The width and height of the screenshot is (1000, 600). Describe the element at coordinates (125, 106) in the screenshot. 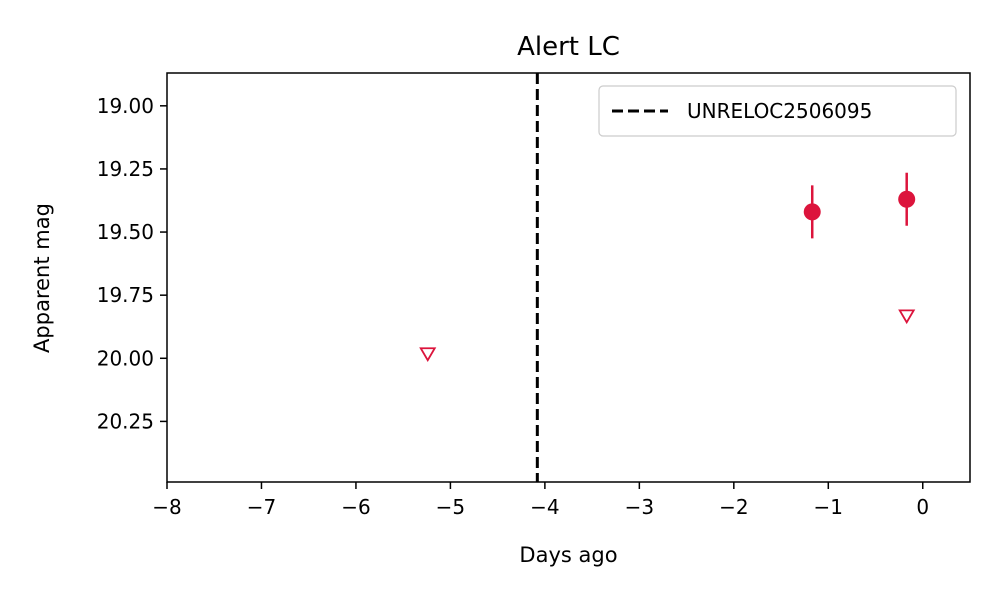

I see `y-tick-label: 19.00` at that location.